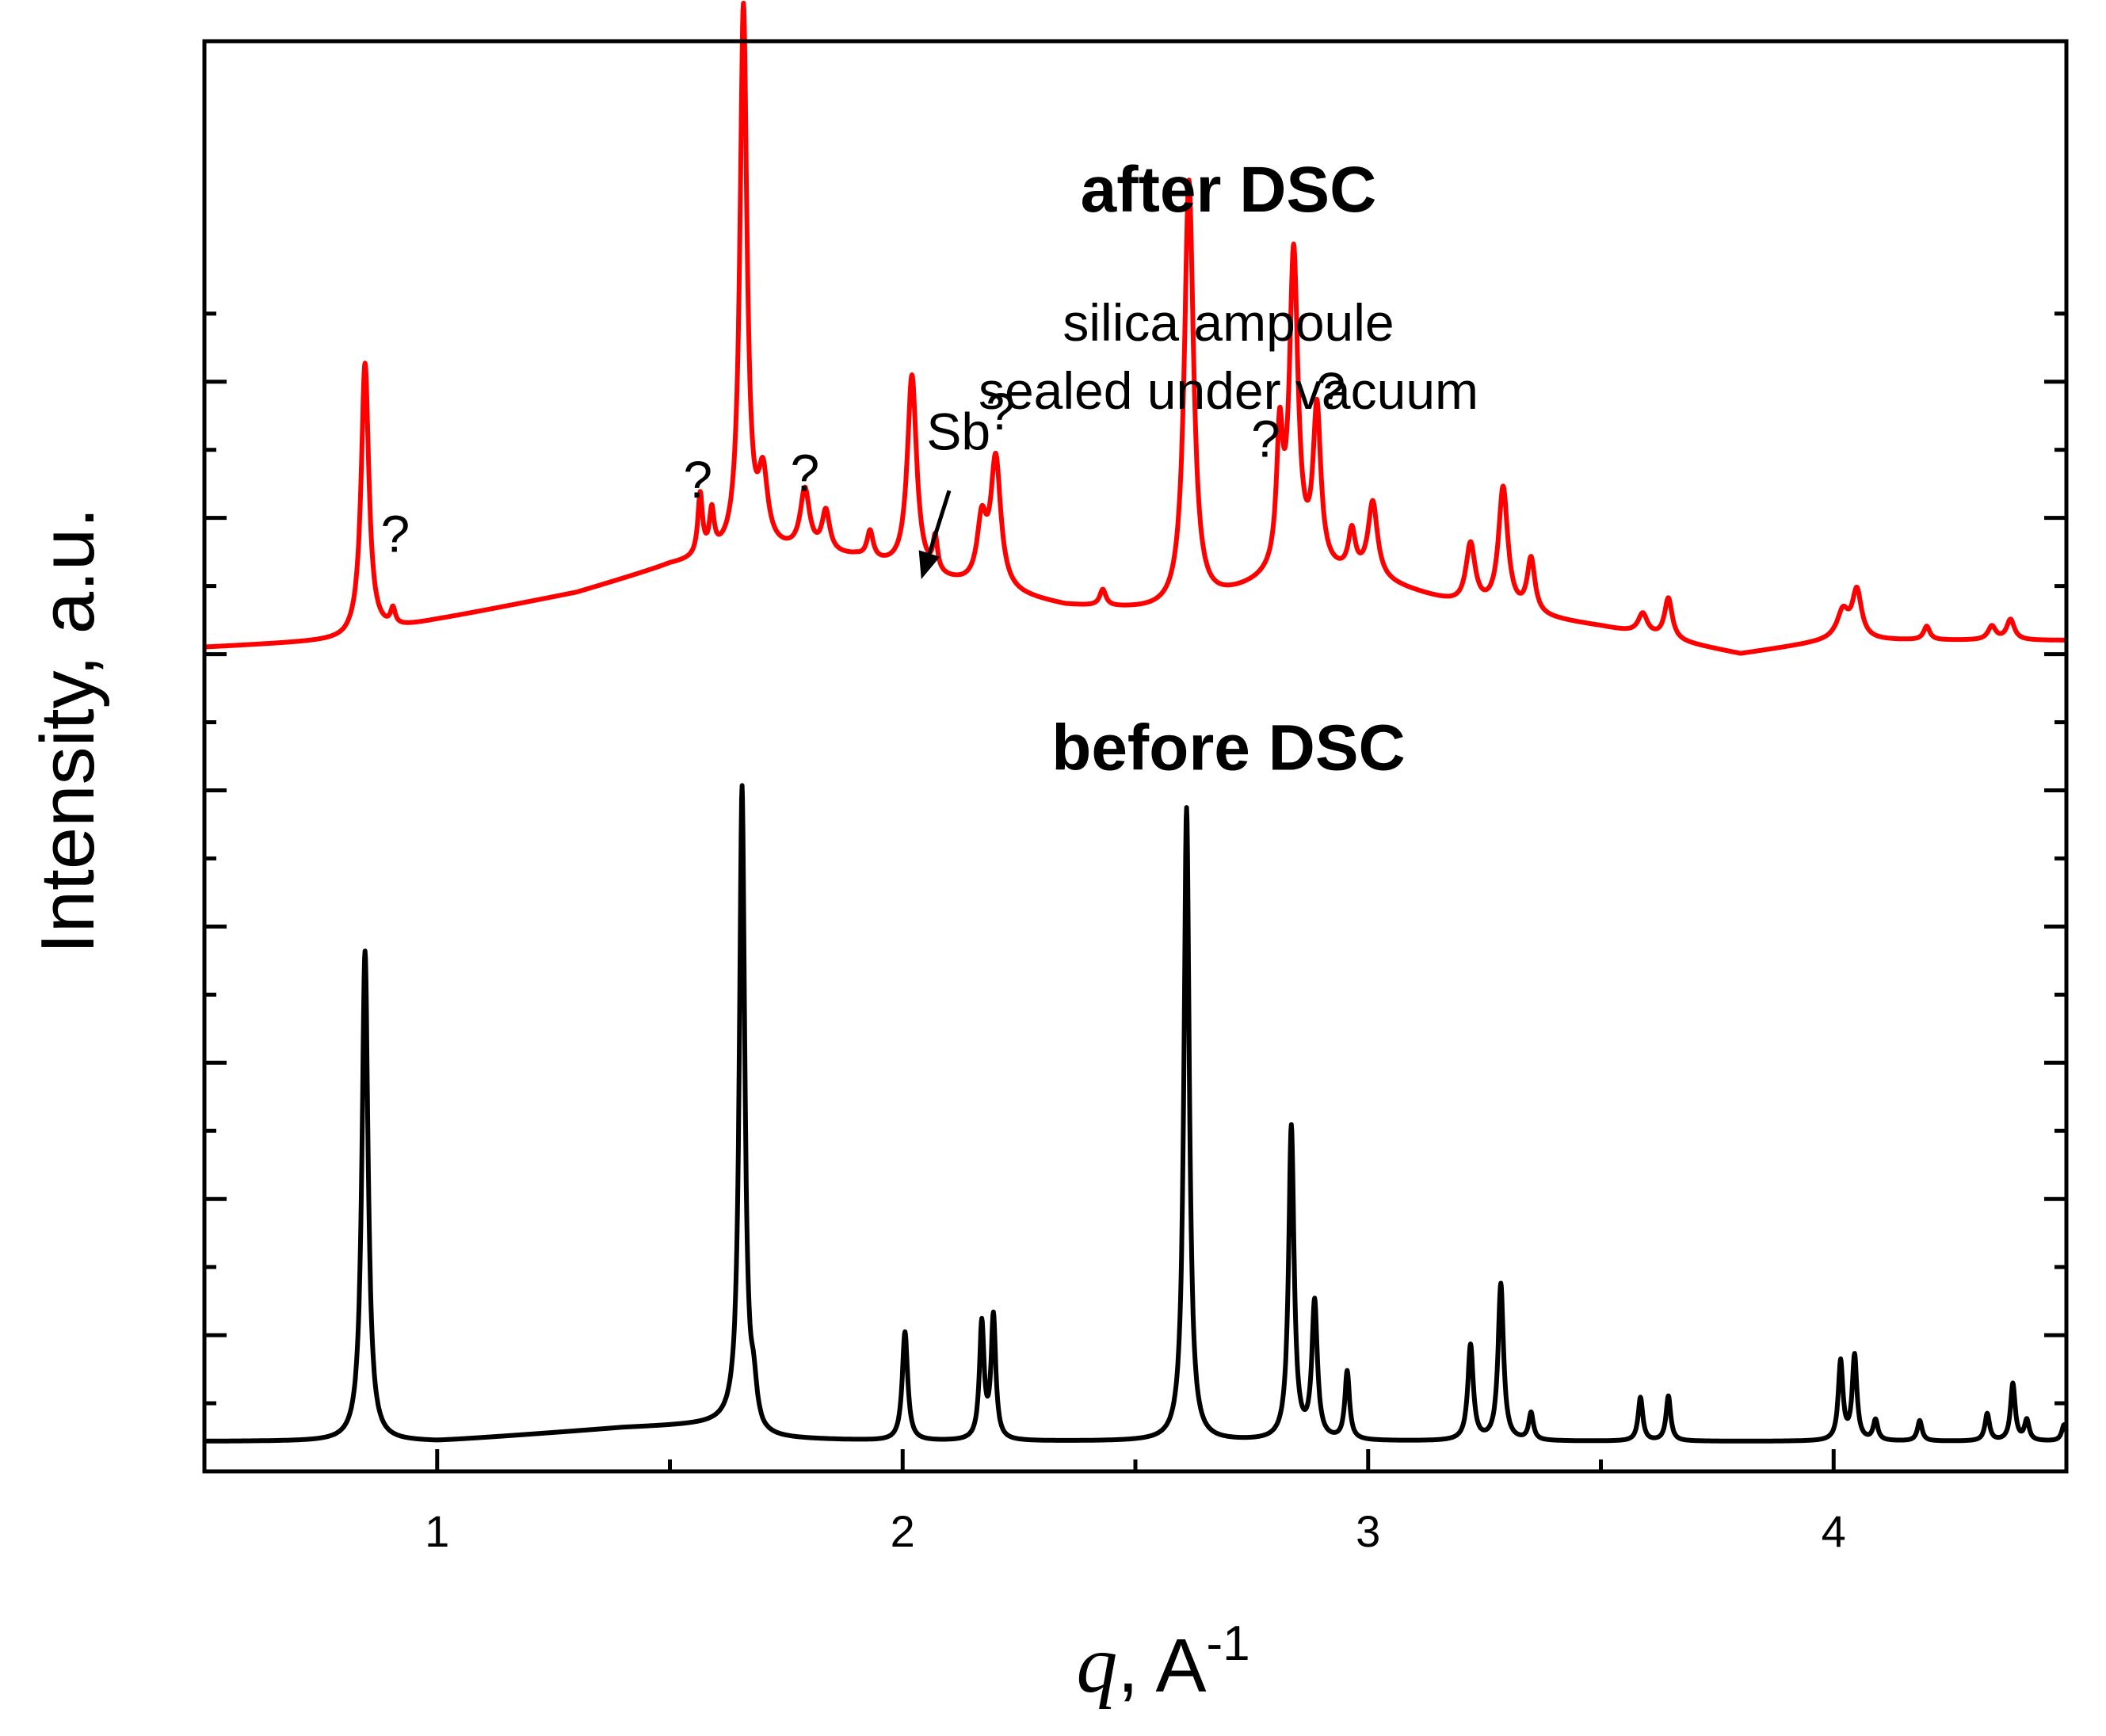 The width and height of the screenshot is (2106, 1736). What do you see at coordinates (1368, 1531) in the screenshot?
I see `x-tick-label: 3` at bounding box center [1368, 1531].